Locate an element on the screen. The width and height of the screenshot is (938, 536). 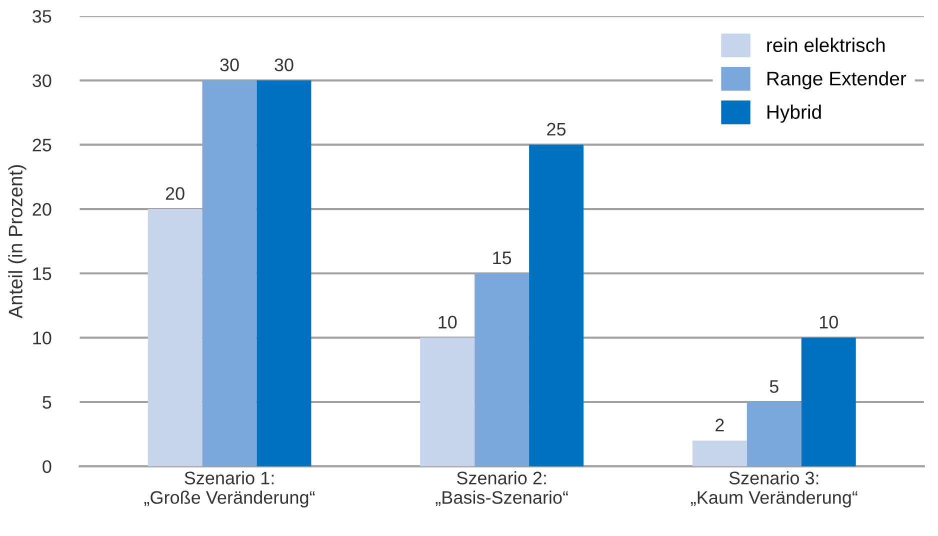
legend-label: Range Extender is located at coordinates (837, 80).